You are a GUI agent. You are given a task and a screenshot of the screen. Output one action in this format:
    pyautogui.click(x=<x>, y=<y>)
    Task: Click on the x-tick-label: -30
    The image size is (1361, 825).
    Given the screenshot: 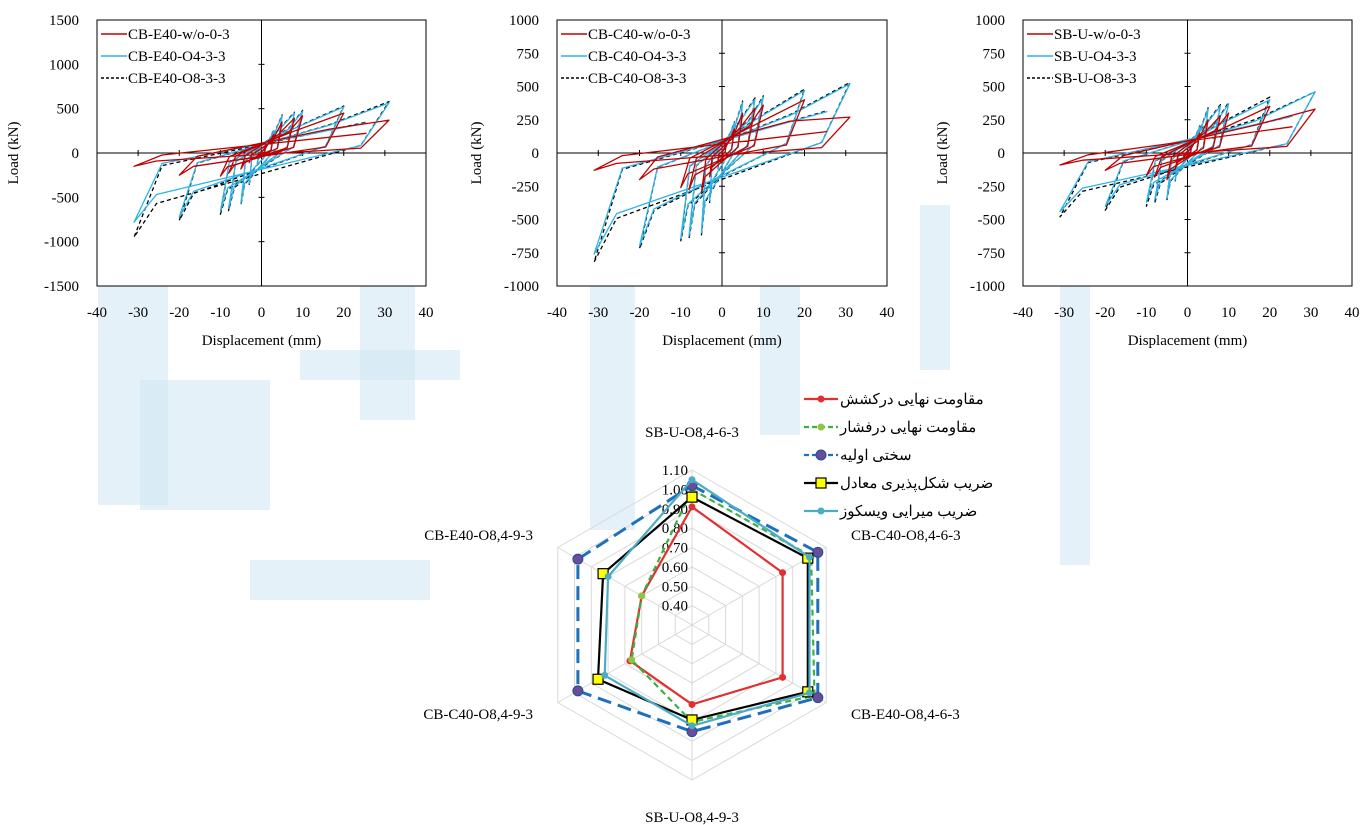 What is the action you would take?
    pyautogui.click(x=1064, y=313)
    